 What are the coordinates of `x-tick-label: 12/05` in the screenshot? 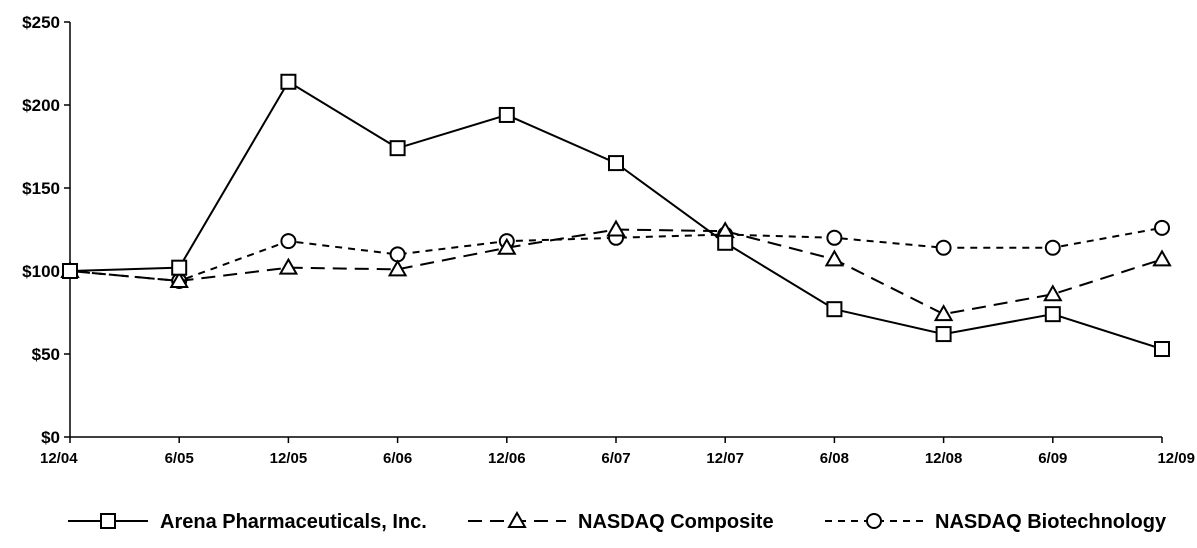 It's located at (289, 458).